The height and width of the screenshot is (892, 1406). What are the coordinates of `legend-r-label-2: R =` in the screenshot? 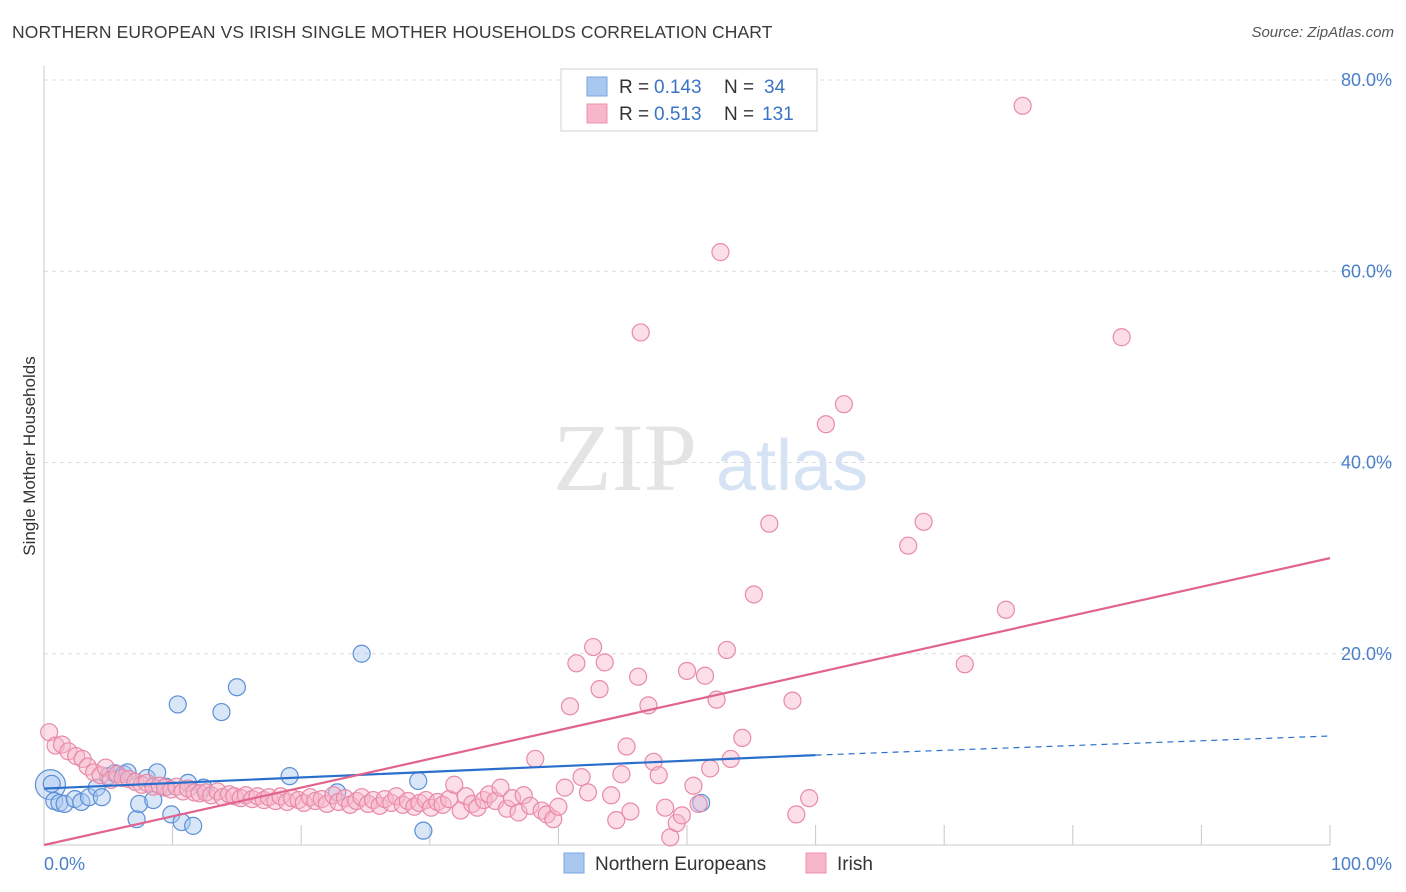 It's located at (636, 114).